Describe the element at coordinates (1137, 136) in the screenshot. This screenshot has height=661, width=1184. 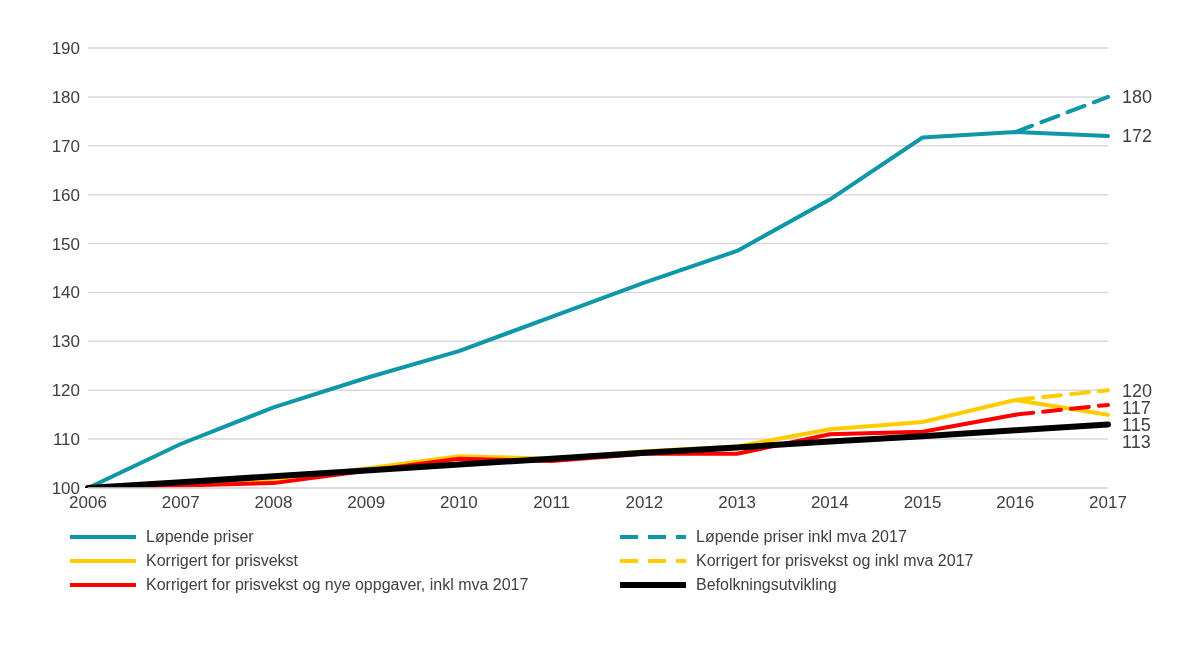
I see `annotation: 172` at that location.